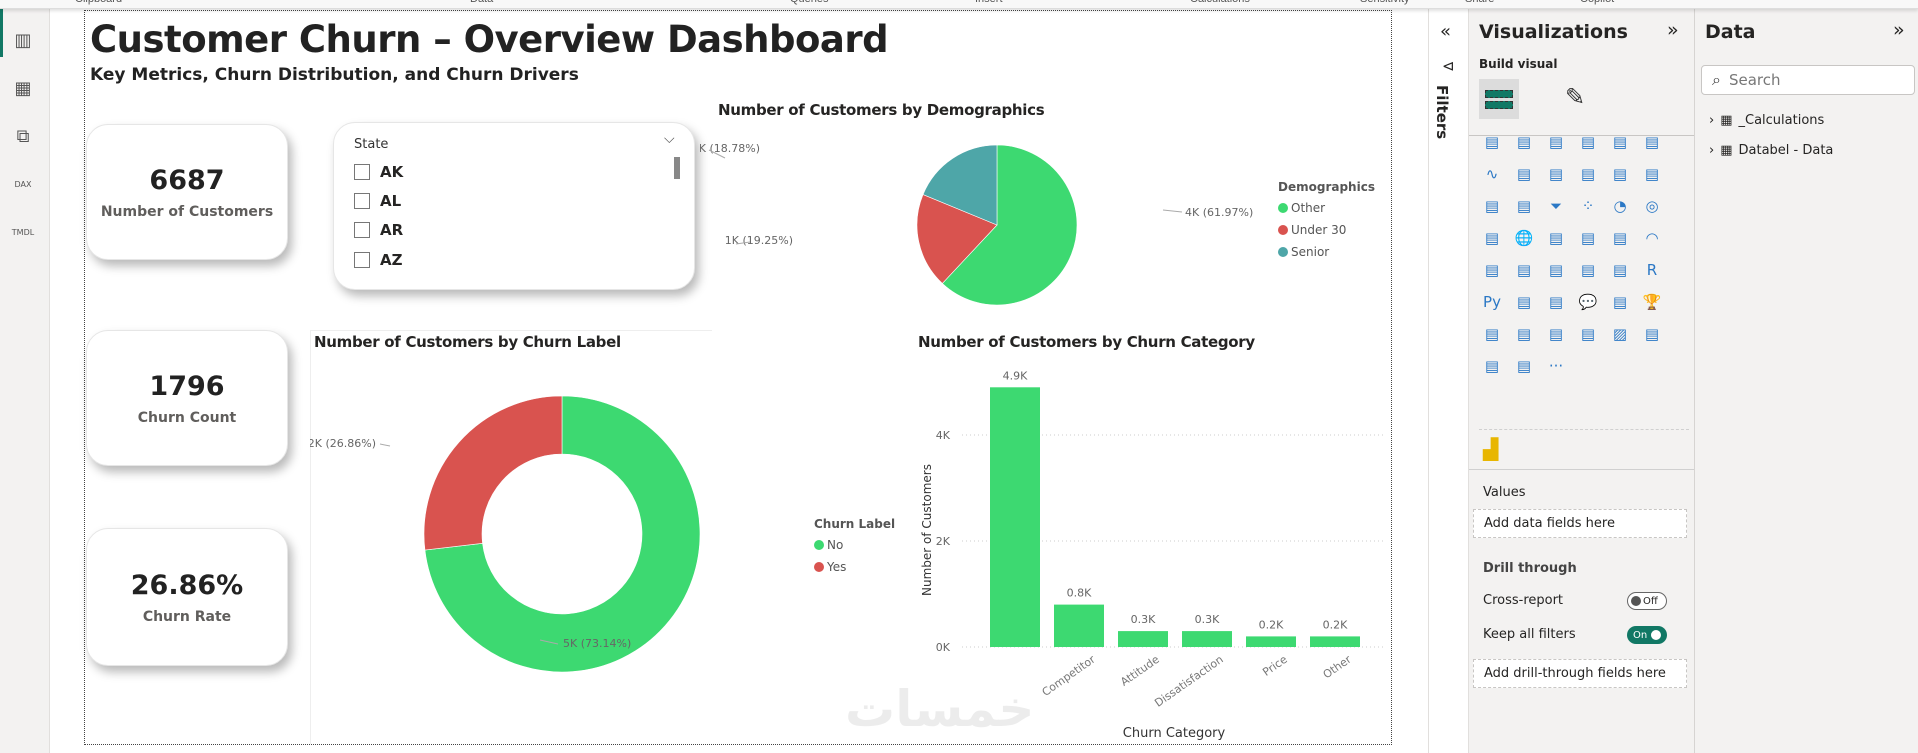 Image resolution: width=1918 pixels, height=753 pixels. I want to click on kpi-label: Number of Customers, so click(187, 211).